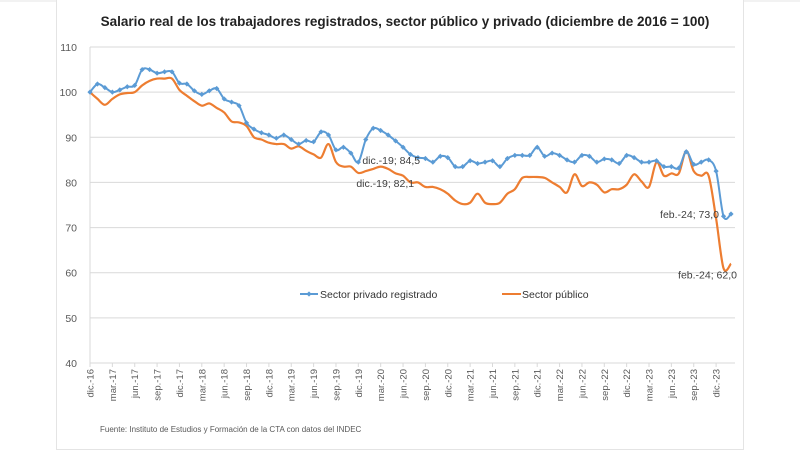  What do you see at coordinates (71, 319) in the screenshot?
I see `y-tick-label: 50` at bounding box center [71, 319].